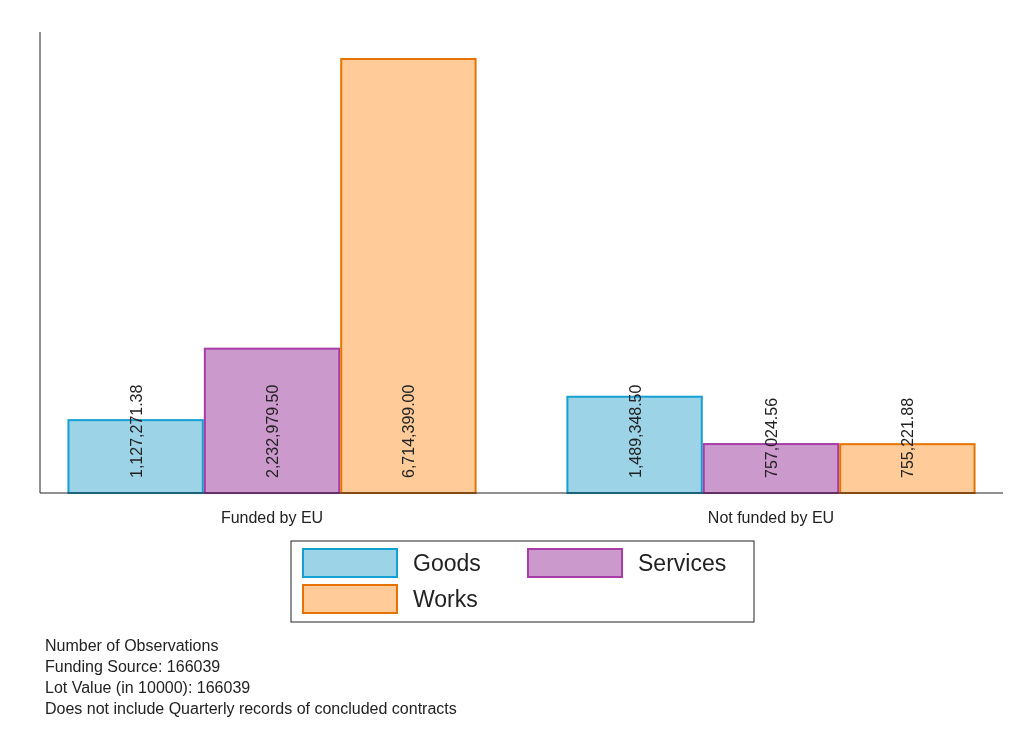 This screenshot has width=1020, height=747. I want to click on data-label: 755,221.88, so click(908, 437).